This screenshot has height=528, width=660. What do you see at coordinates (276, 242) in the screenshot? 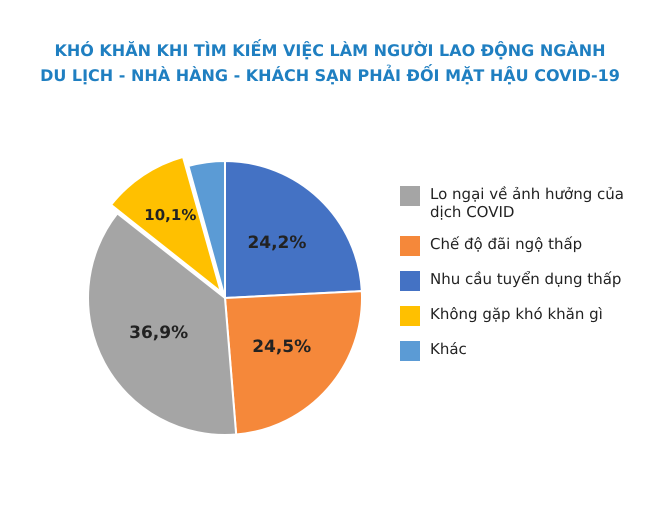
I see `data-label: 24,2%` at bounding box center [276, 242].